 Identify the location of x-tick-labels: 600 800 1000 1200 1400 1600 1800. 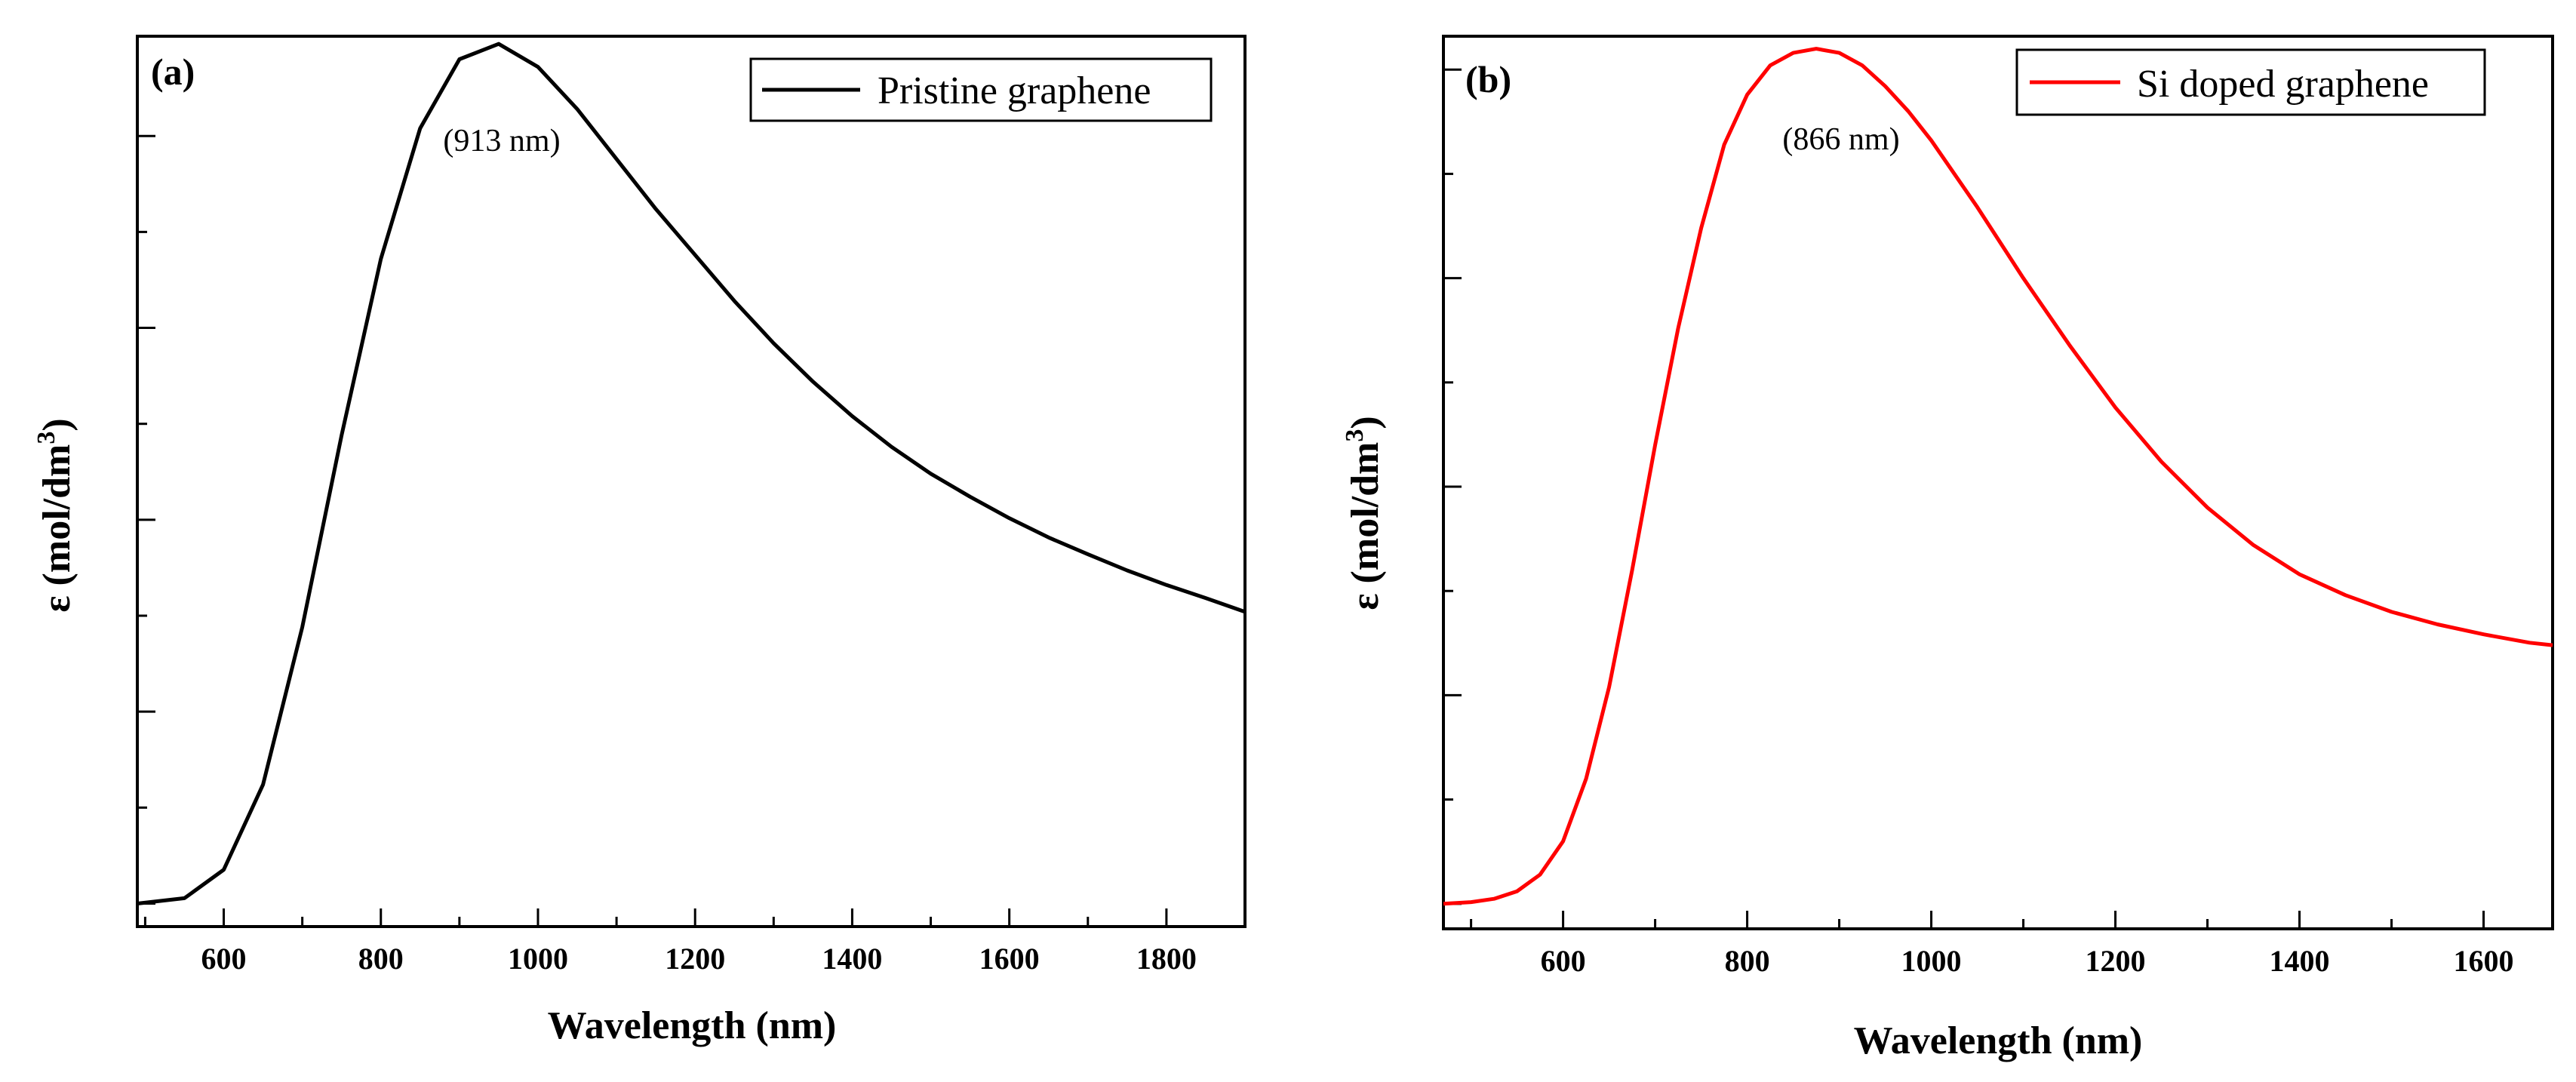
(699, 959).